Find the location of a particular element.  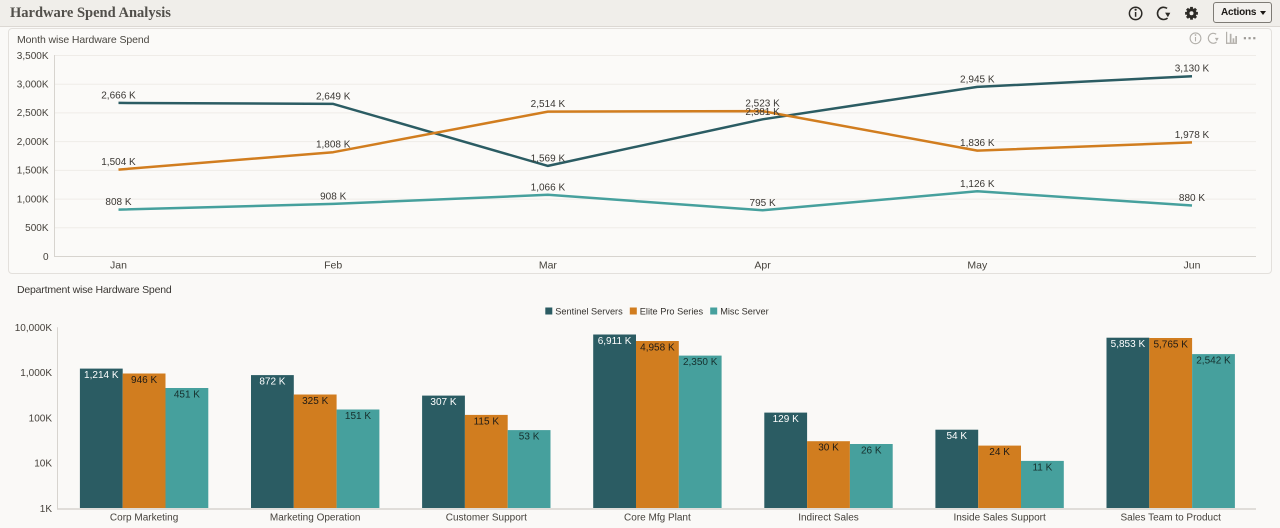

svg-text: Jan is located at coordinates (118, 266).